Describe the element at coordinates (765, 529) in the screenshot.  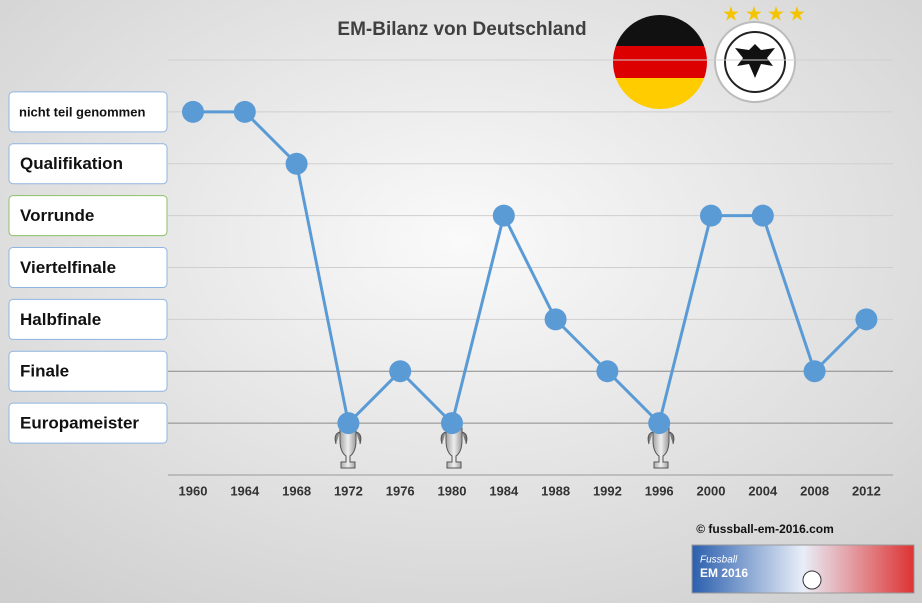
I see `copyright: © fussball-em-2016.com` at that location.